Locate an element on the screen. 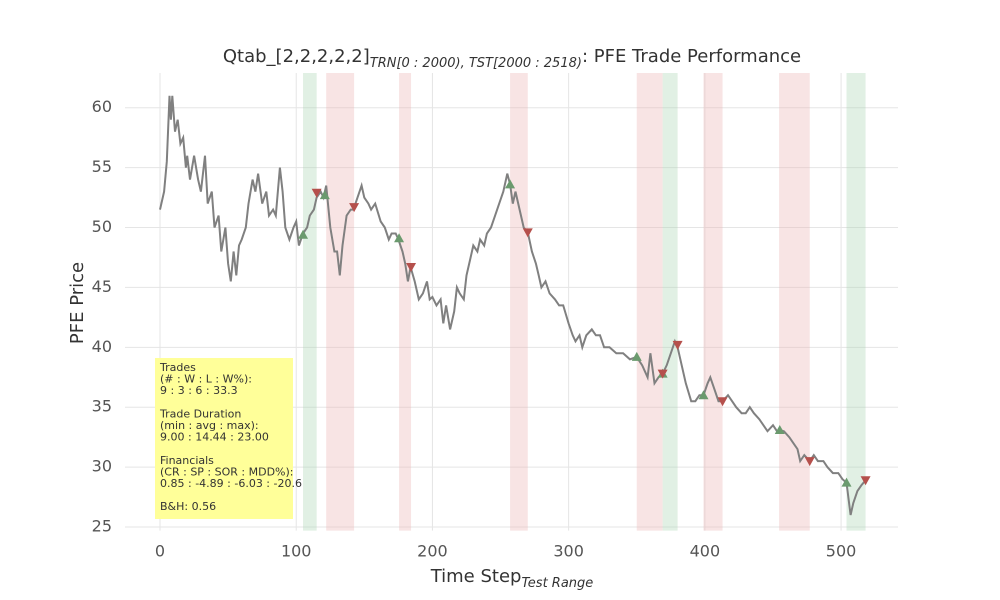 The width and height of the screenshot is (1000, 600). y-tick-label: 55 is located at coordinates (102, 166).